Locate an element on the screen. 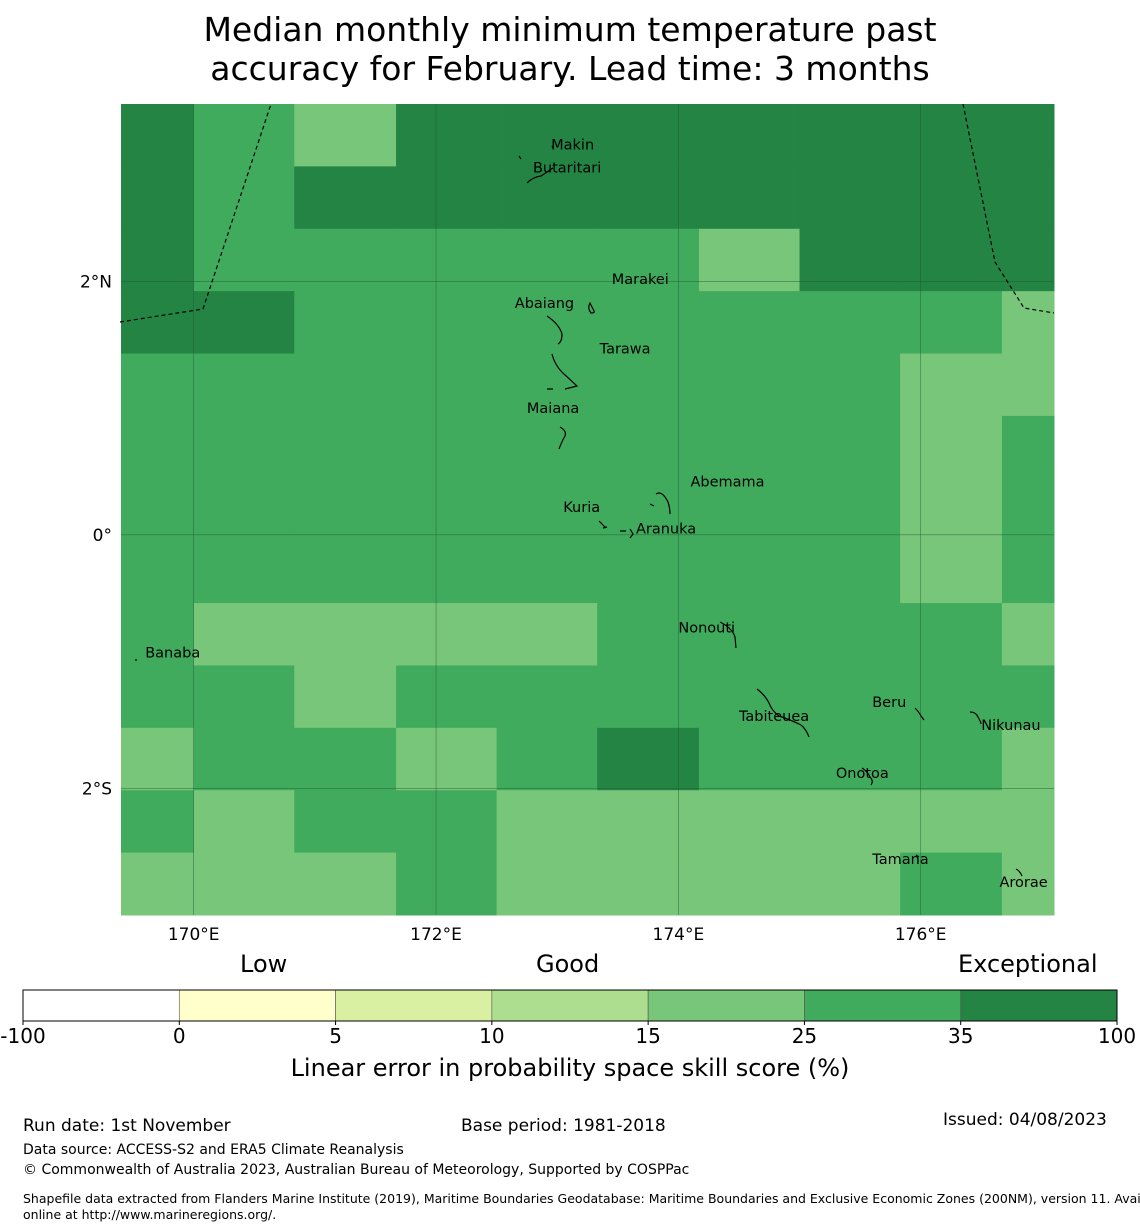 This screenshot has height=1230, width=1140. colorbar-frame is located at coordinates (570, 1005).